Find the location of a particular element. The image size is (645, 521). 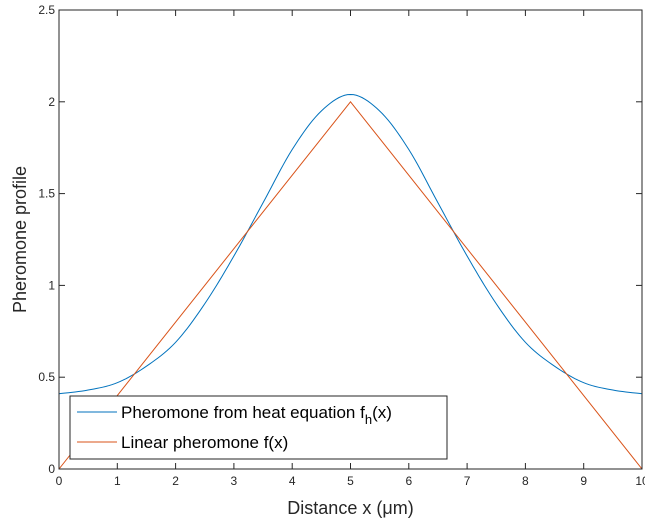

x-tick-label: 6 is located at coordinates (408, 481).